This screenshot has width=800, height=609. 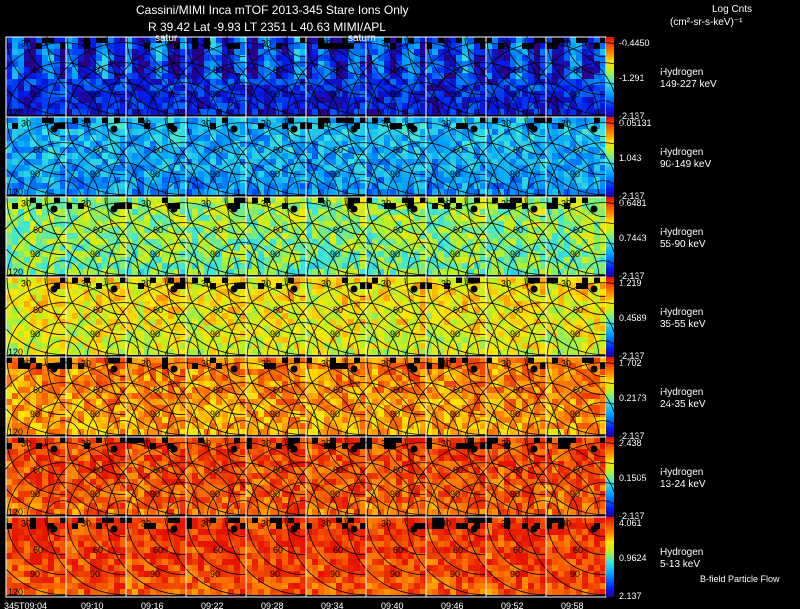 I want to click on time-tick-label: 09:28, so click(x=272, y=605).